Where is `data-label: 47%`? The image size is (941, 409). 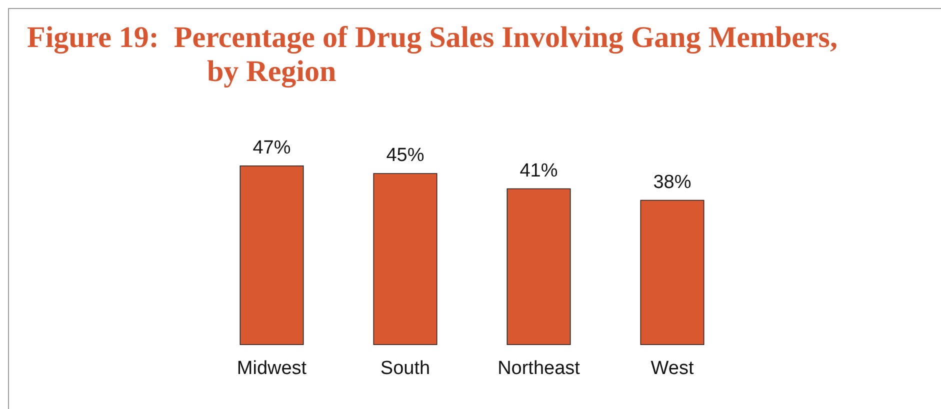 data-label: 47% is located at coordinates (271, 147).